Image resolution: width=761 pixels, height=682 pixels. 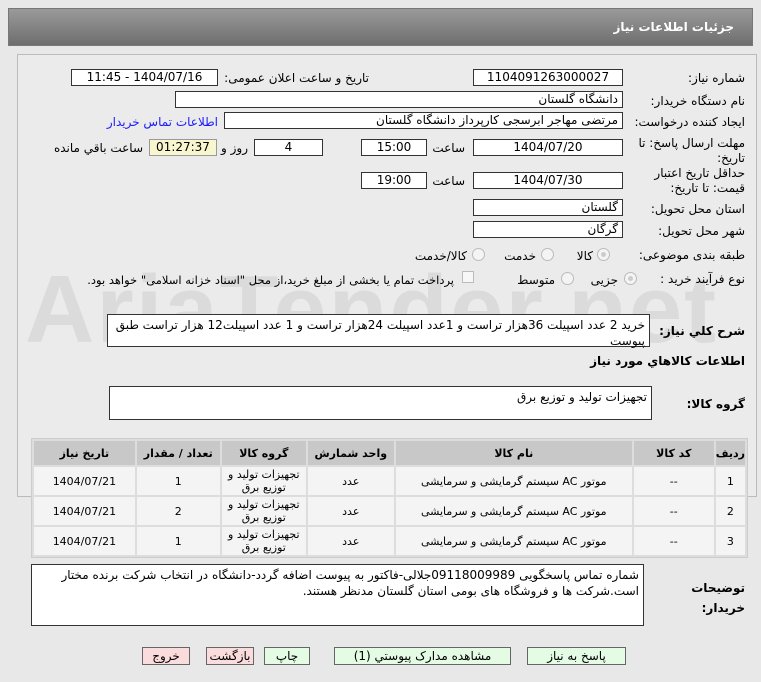 I want to click on creator-label: ایجاد کننده درخواست:, so click(x=689, y=122).